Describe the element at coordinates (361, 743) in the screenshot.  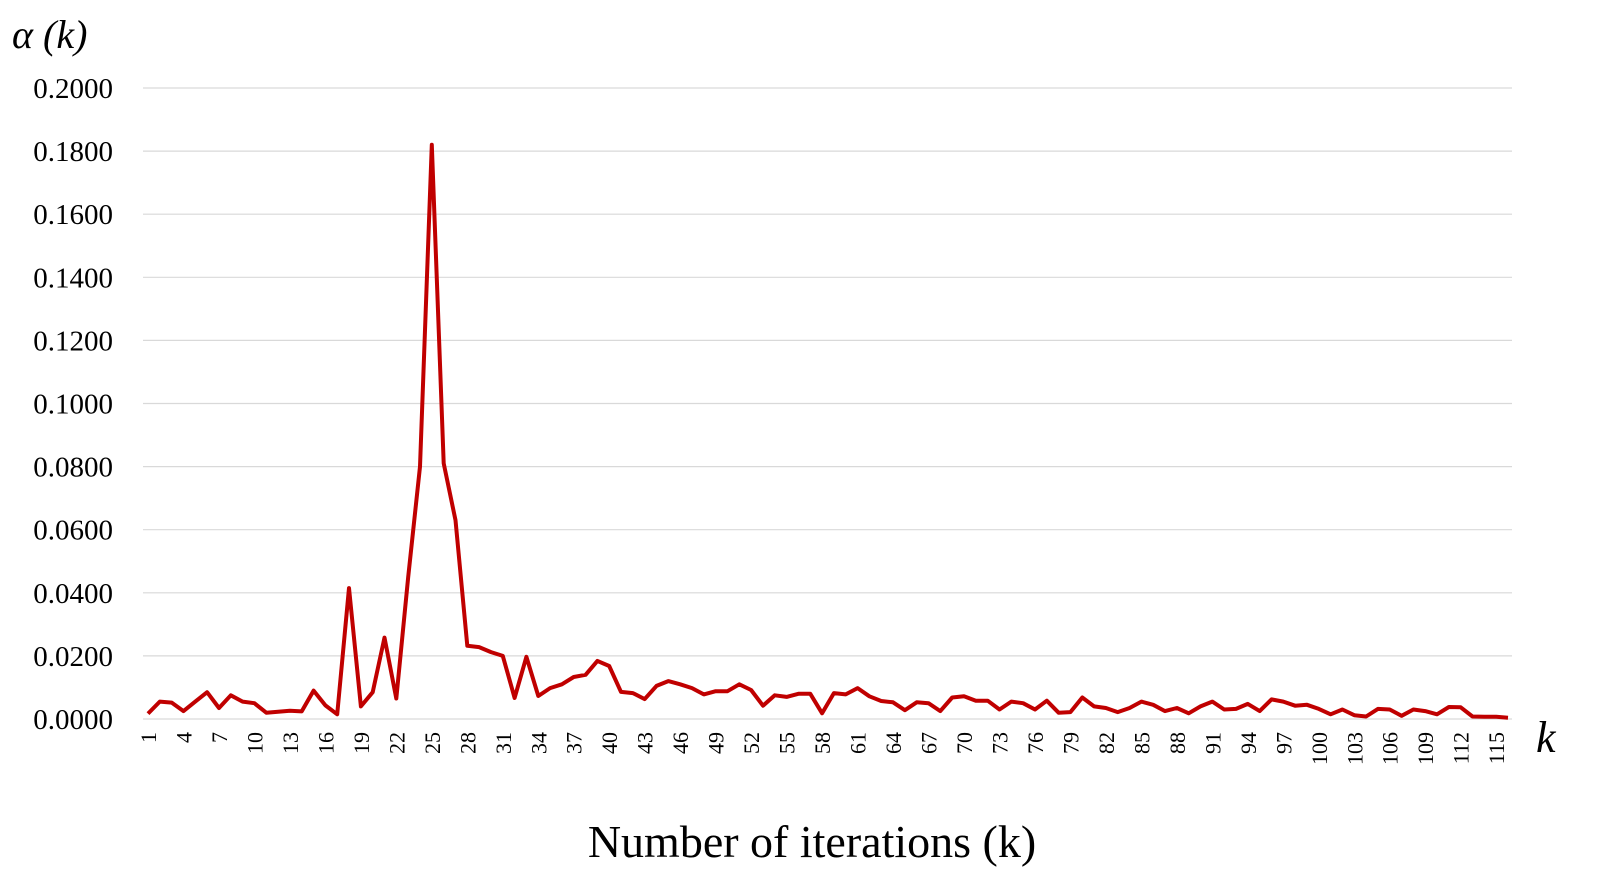
I see `x-tick-label: 19` at that location.